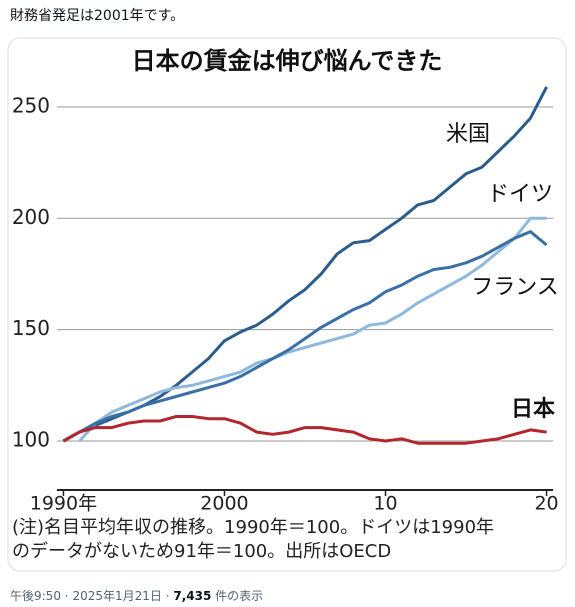 This screenshot has height=607, width=575. What do you see at coordinates (515, 287) in the screenshot?
I see `series-label: フランス` at bounding box center [515, 287].